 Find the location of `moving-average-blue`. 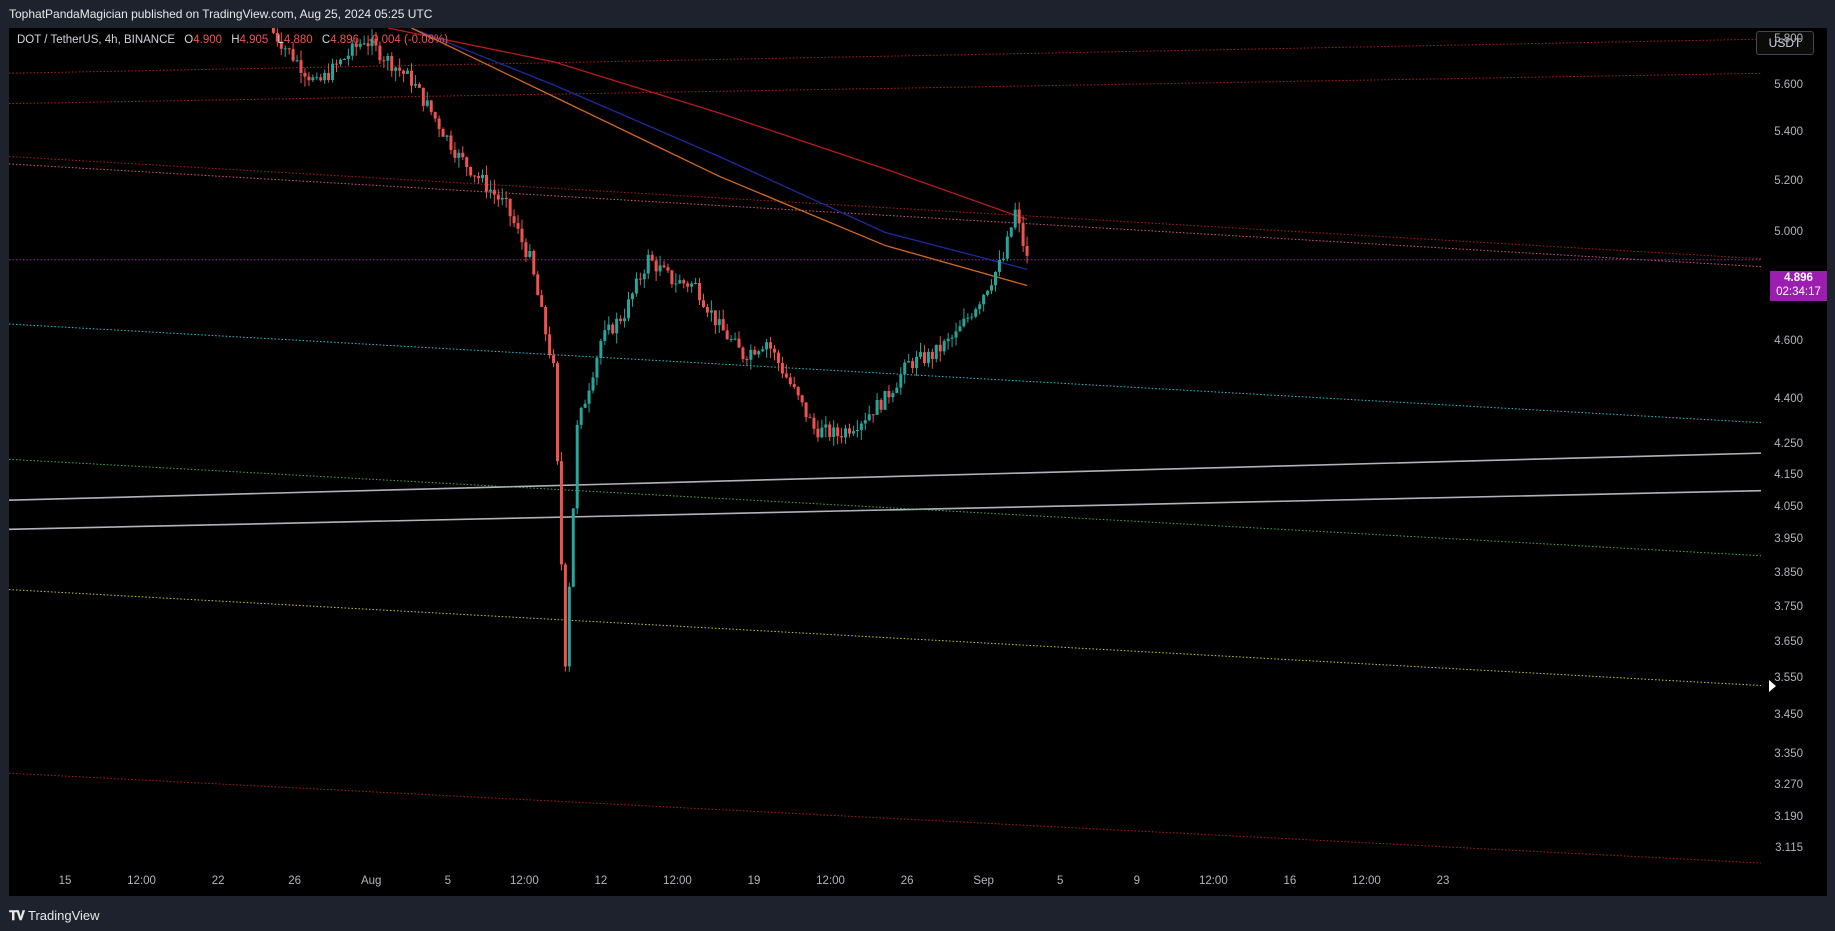

moving-average-blue is located at coordinates (719, 149).